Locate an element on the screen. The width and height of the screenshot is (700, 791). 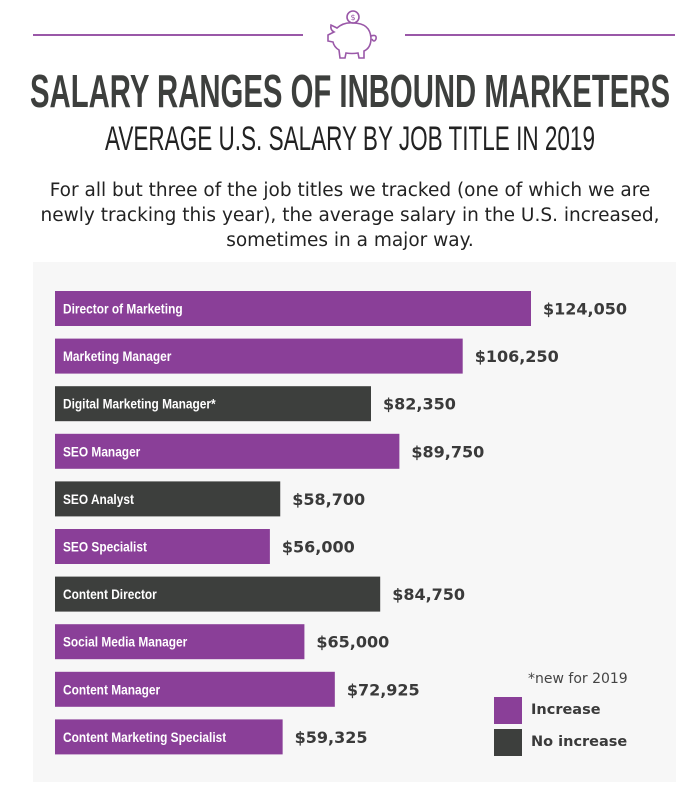
piggy-bank-dollar-icon: $ is located at coordinates (352, 34).